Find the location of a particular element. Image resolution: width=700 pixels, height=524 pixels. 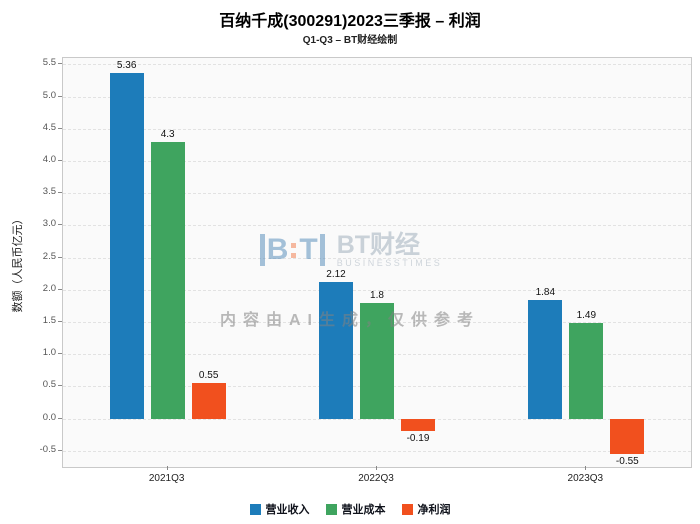

y-tick-label: -0.5 is located at coordinates (47, 449).